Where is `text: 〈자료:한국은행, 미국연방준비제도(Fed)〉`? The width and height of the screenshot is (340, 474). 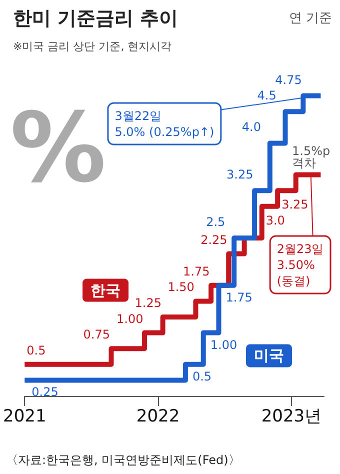 text: 〈자료:한국은행, 미국연방준비제도(Fed)〉 is located at coordinates (123, 460).